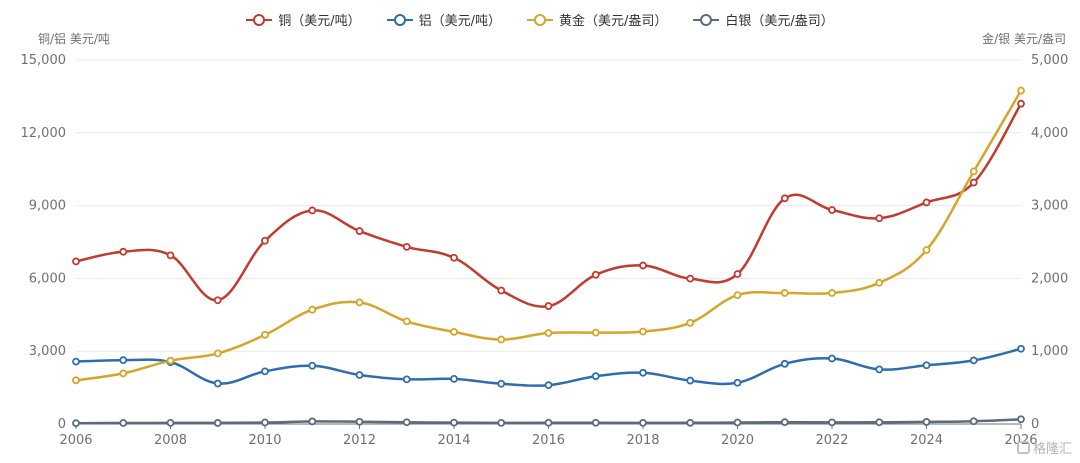  I want to click on legend-label-copper: 铜（美元/吨）, so click(319, 21).